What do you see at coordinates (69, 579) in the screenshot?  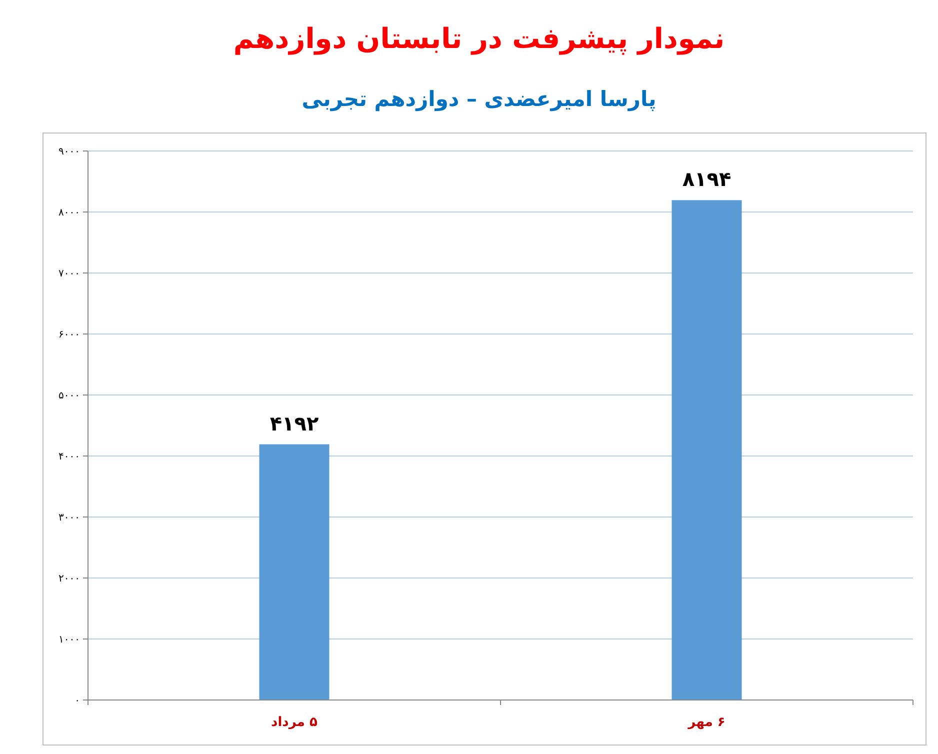 I see `y-tick-label: ۲۰۰۰` at bounding box center [69, 579].